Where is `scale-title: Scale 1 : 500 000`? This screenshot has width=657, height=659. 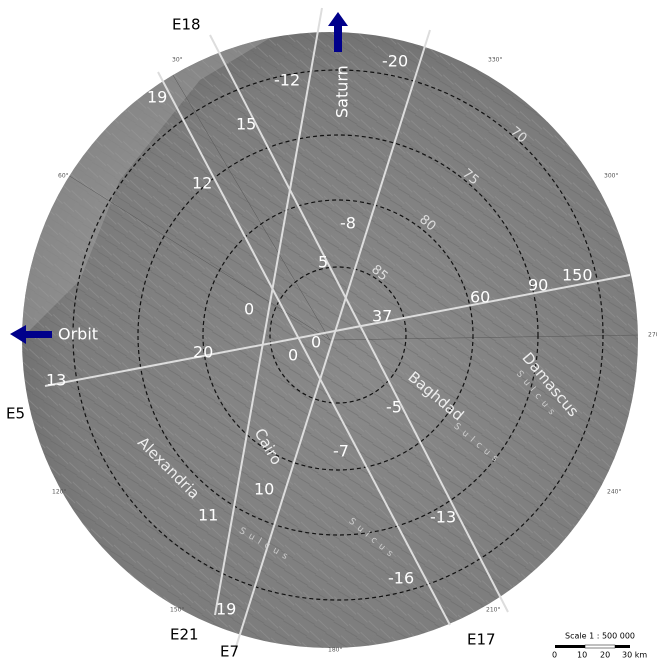
scale-title: Scale 1 : 500 000 is located at coordinates (600, 636).